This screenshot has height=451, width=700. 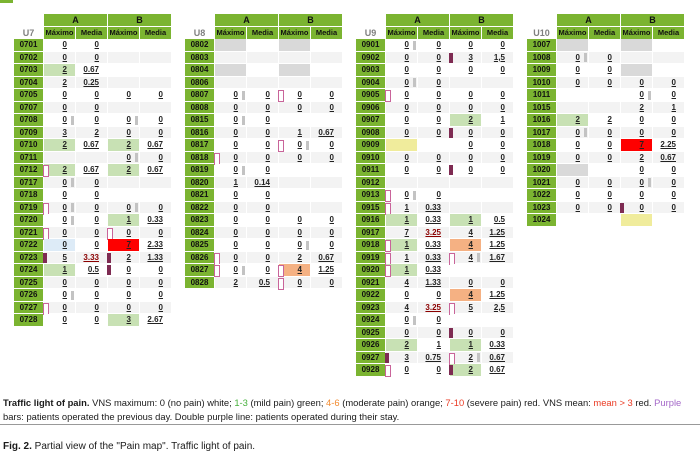 What do you see at coordinates (451, 170) in the screenshot?
I see `operated-solid-bar` at bounding box center [451, 170].